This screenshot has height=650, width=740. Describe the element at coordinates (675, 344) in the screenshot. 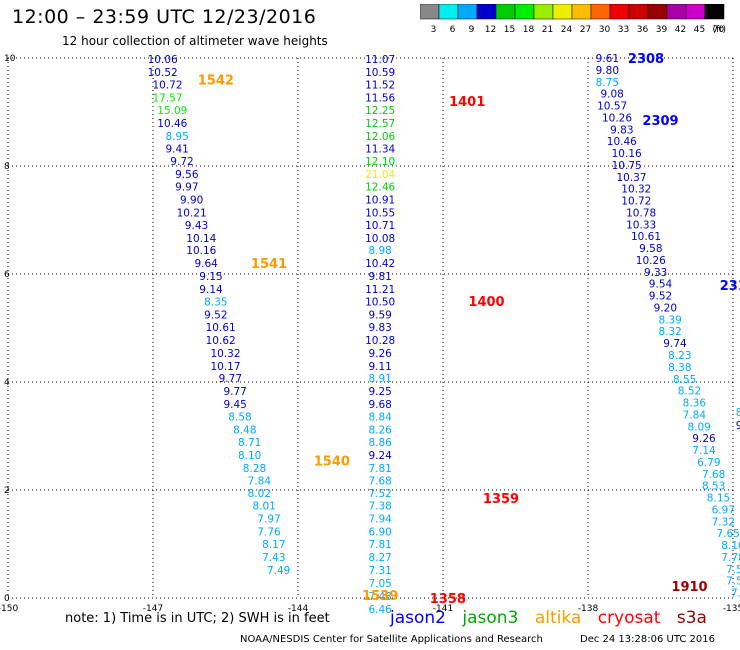

I see `wave-height-value: 9.74` at that location.